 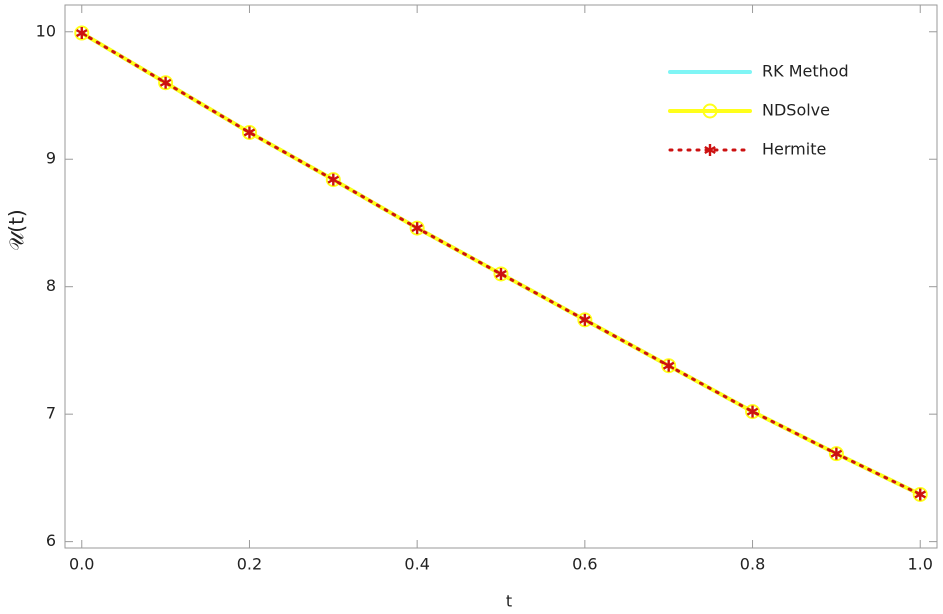 I want to click on y-tick-label: 8, so click(x=51, y=285).